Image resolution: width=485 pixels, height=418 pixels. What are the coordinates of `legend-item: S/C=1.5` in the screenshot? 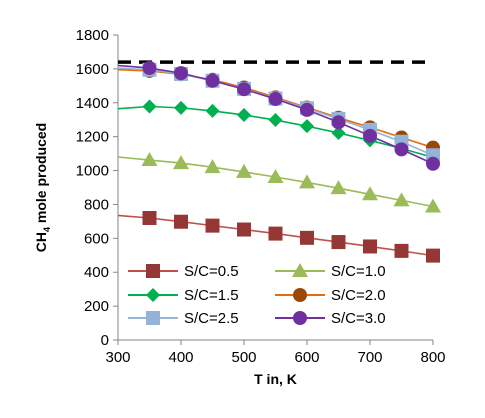 It's located at (183, 295).